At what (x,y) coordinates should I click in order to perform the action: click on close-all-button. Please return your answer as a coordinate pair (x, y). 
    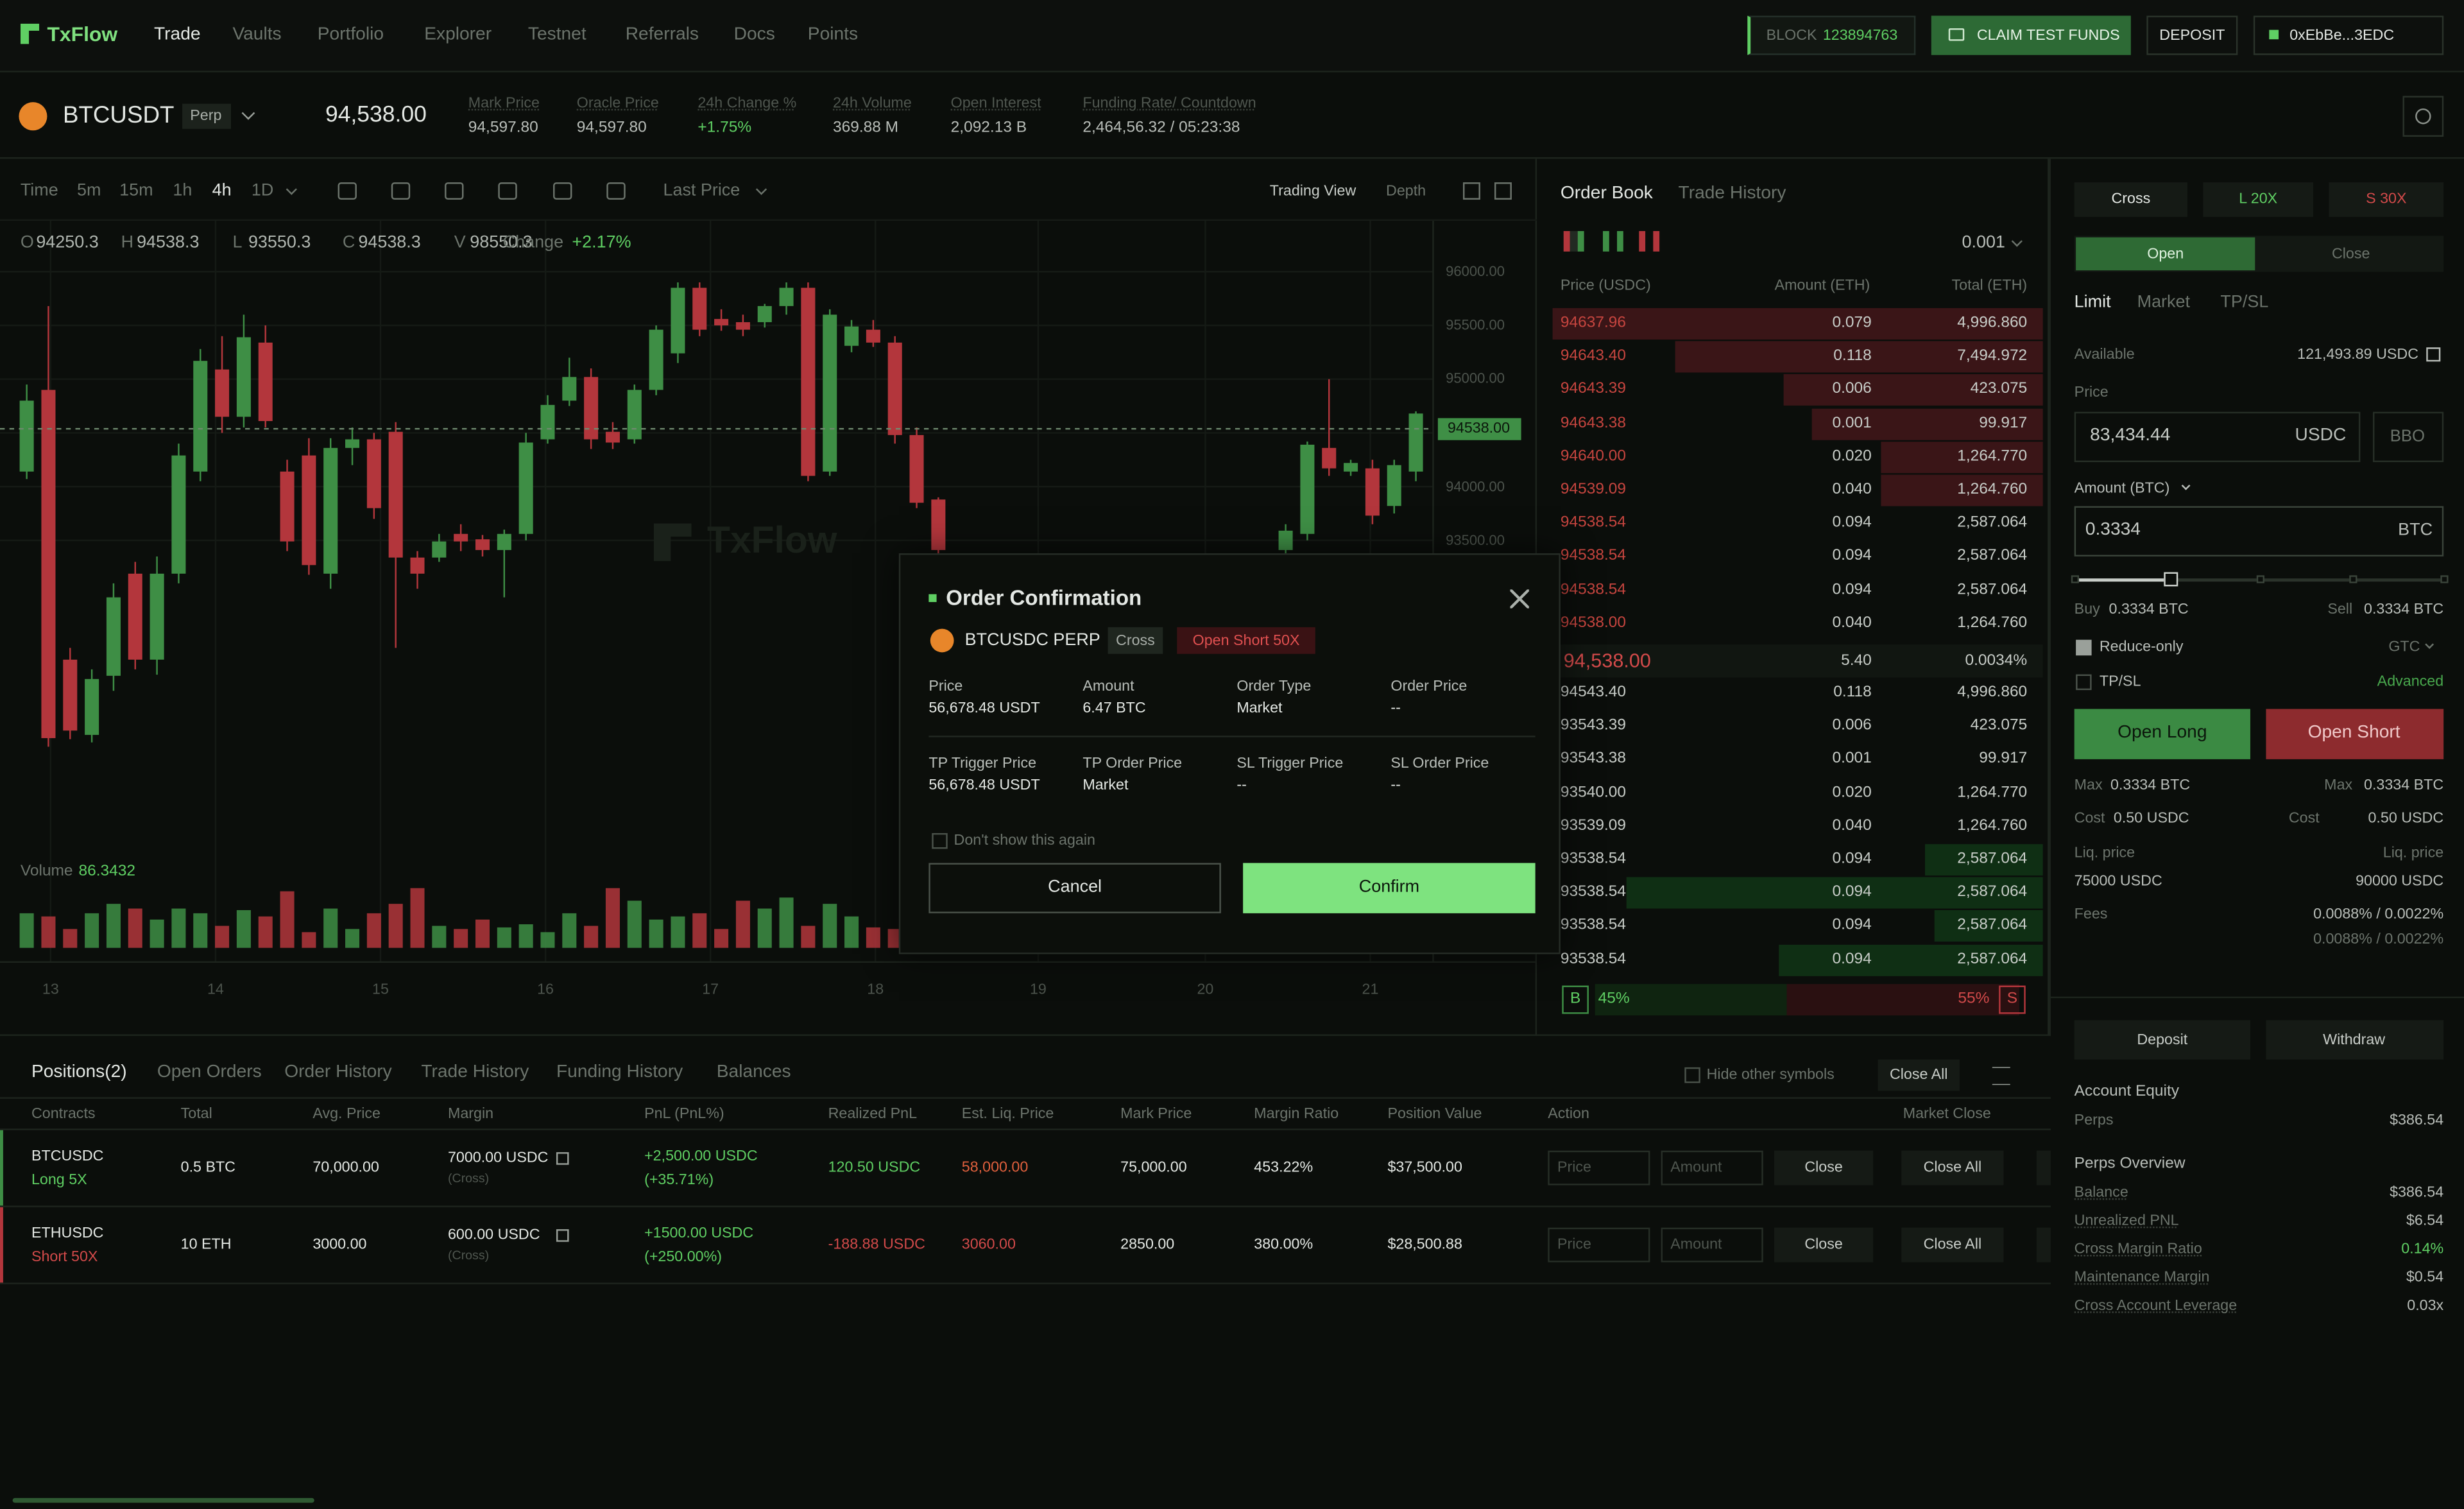
    Looking at the image, I should click on (1919, 1075).